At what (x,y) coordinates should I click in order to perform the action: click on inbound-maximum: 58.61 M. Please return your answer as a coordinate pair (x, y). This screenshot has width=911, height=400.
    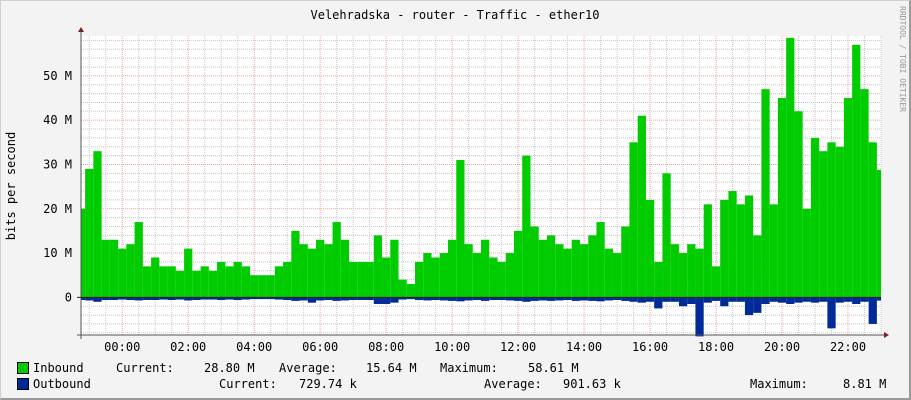
    Looking at the image, I should click on (553, 368).